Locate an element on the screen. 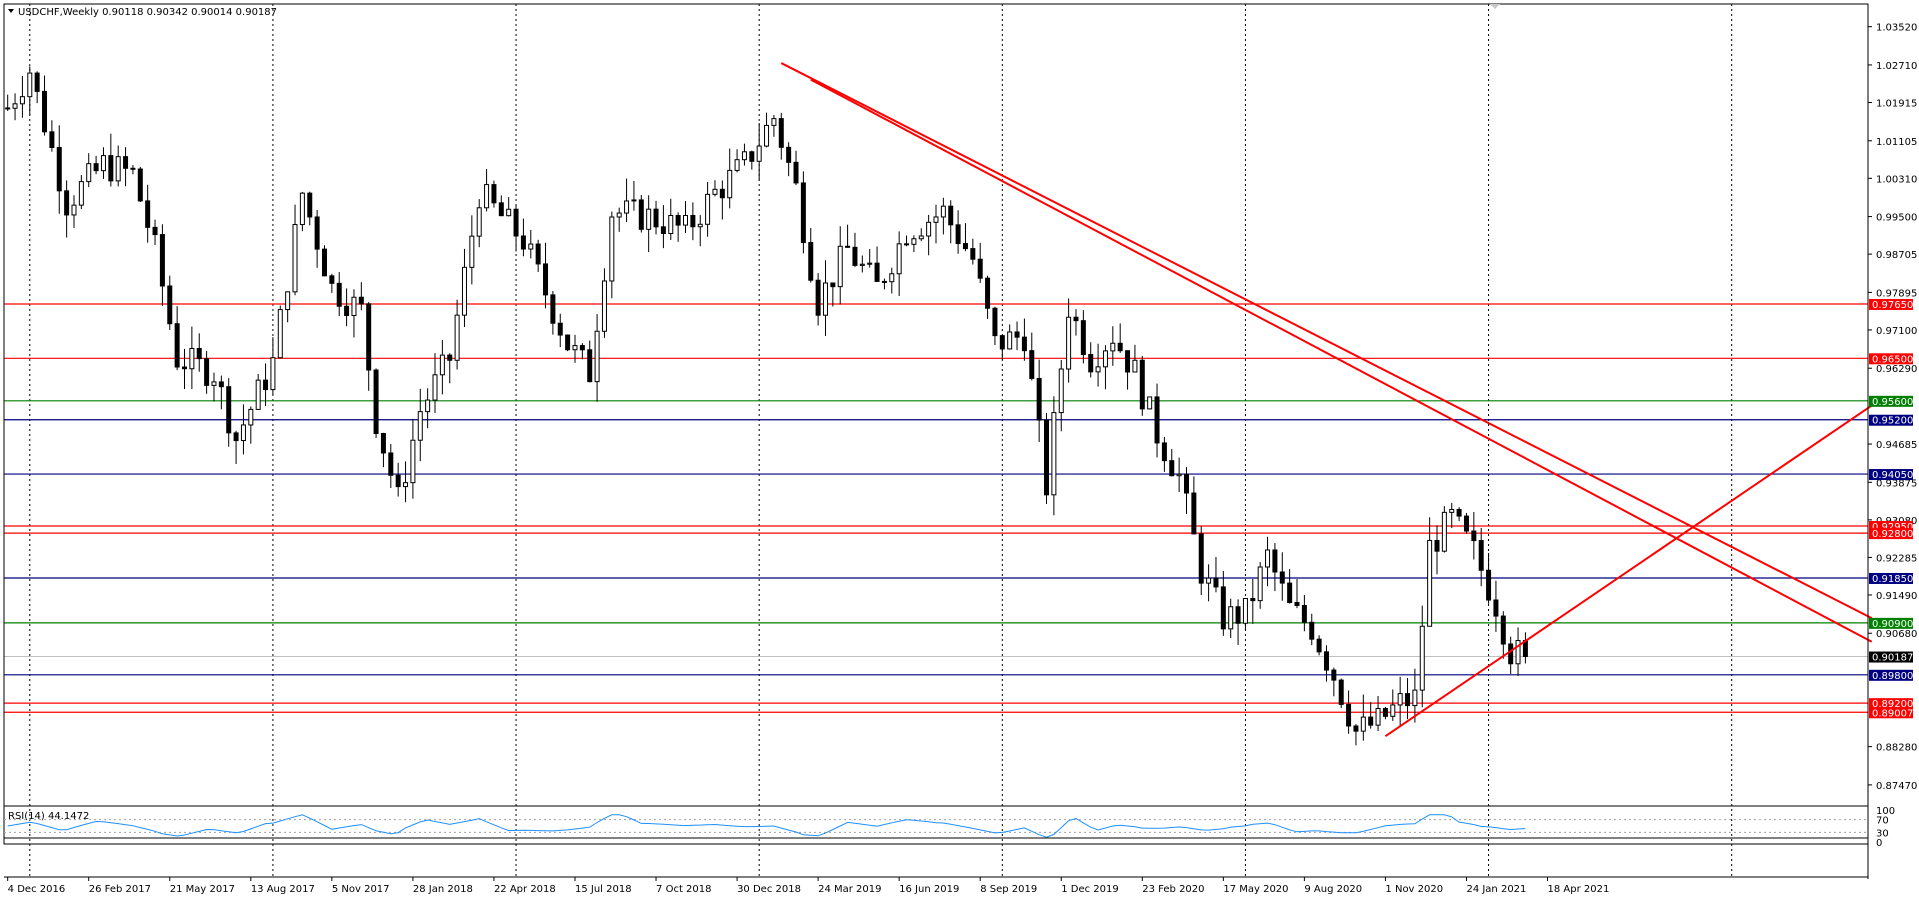  time-tick-label: 17 May 2020 is located at coordinates (1255, 889).